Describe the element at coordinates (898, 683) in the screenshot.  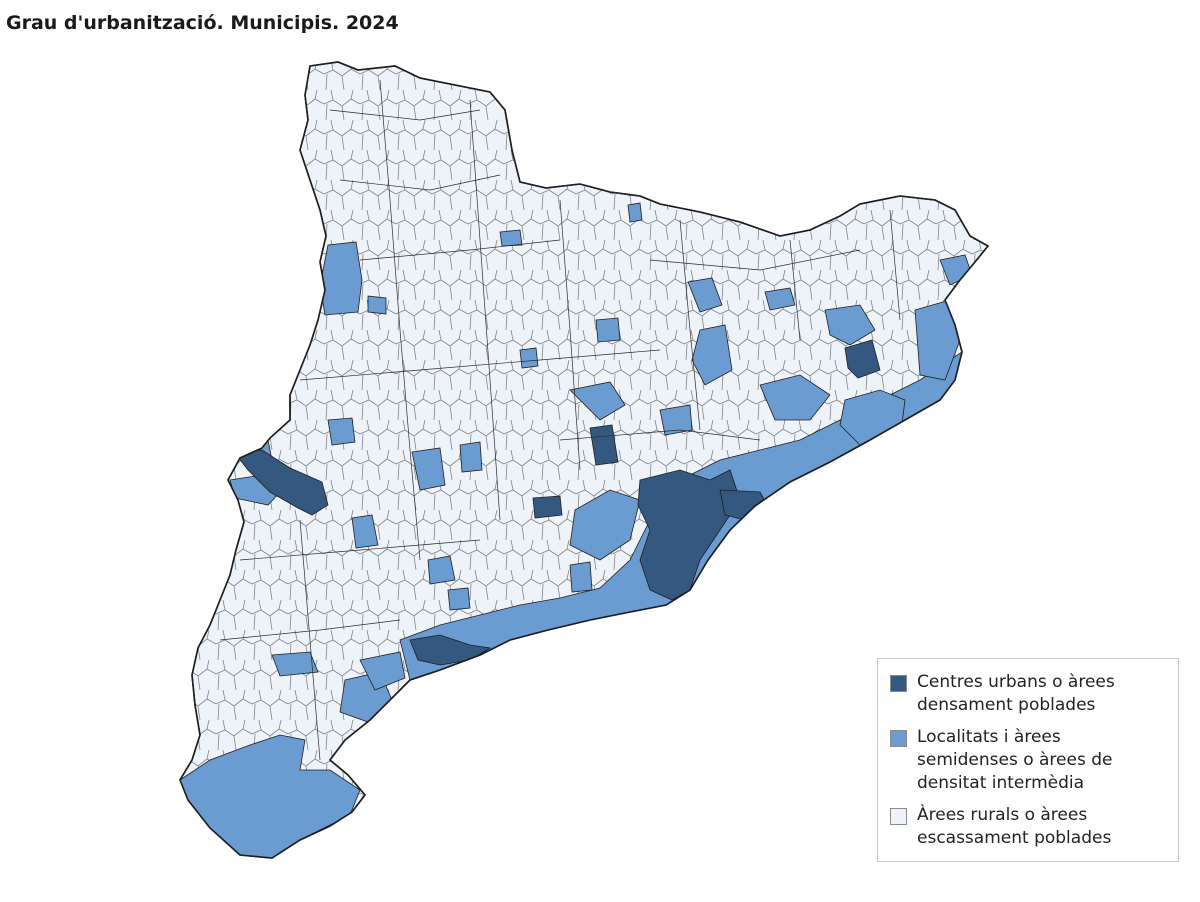
I see `legend-swatch-urban` at that location.